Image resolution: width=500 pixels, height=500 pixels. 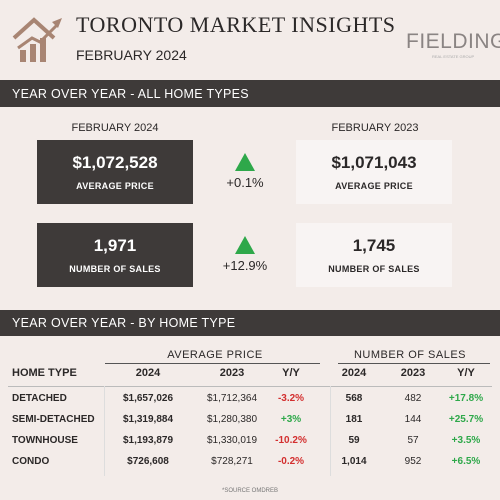 What do you see at coordinates (413, 419) in the screenshot?
I see `table-cell: 144` at bounding box center [413, 419].